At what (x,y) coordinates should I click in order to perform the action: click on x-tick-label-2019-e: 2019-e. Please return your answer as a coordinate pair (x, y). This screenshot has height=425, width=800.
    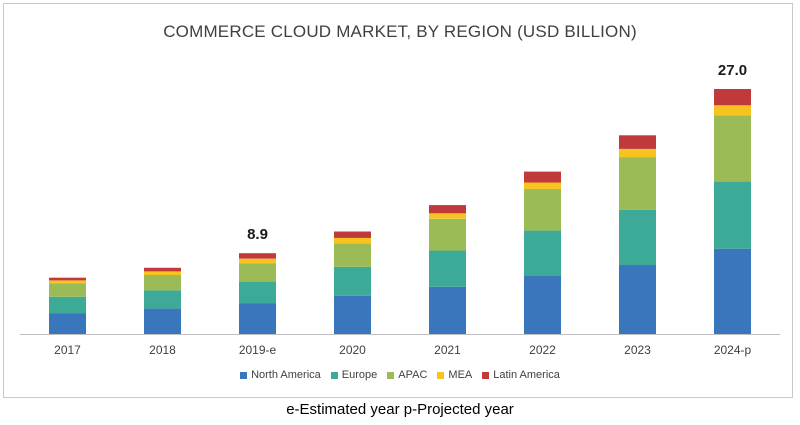
    Looking at the image, I should click on (258, 350).